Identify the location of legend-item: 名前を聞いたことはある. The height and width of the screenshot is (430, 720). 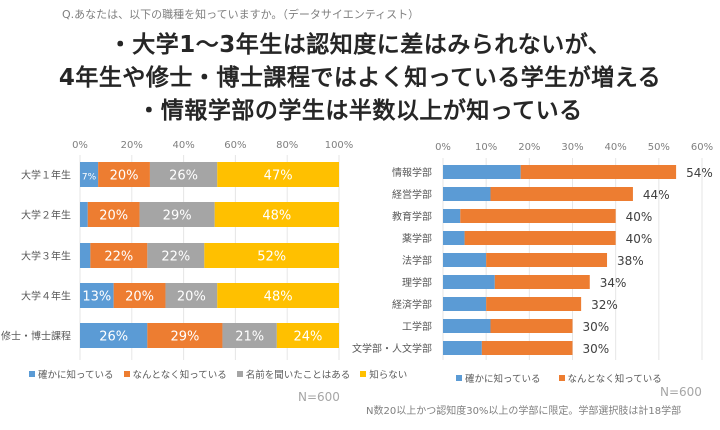
(293, 374).